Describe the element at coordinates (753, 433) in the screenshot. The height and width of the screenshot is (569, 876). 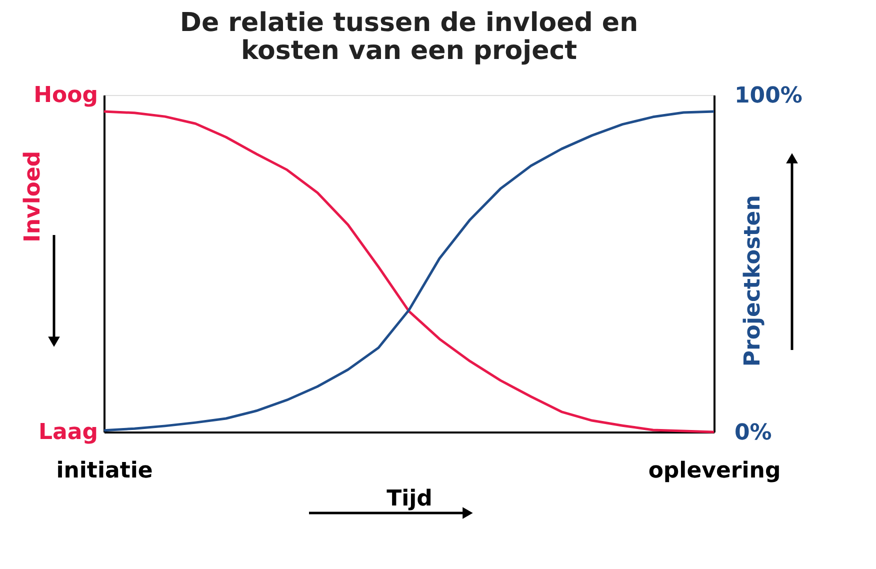
I see `y2-tick-label: 0%` at that location.